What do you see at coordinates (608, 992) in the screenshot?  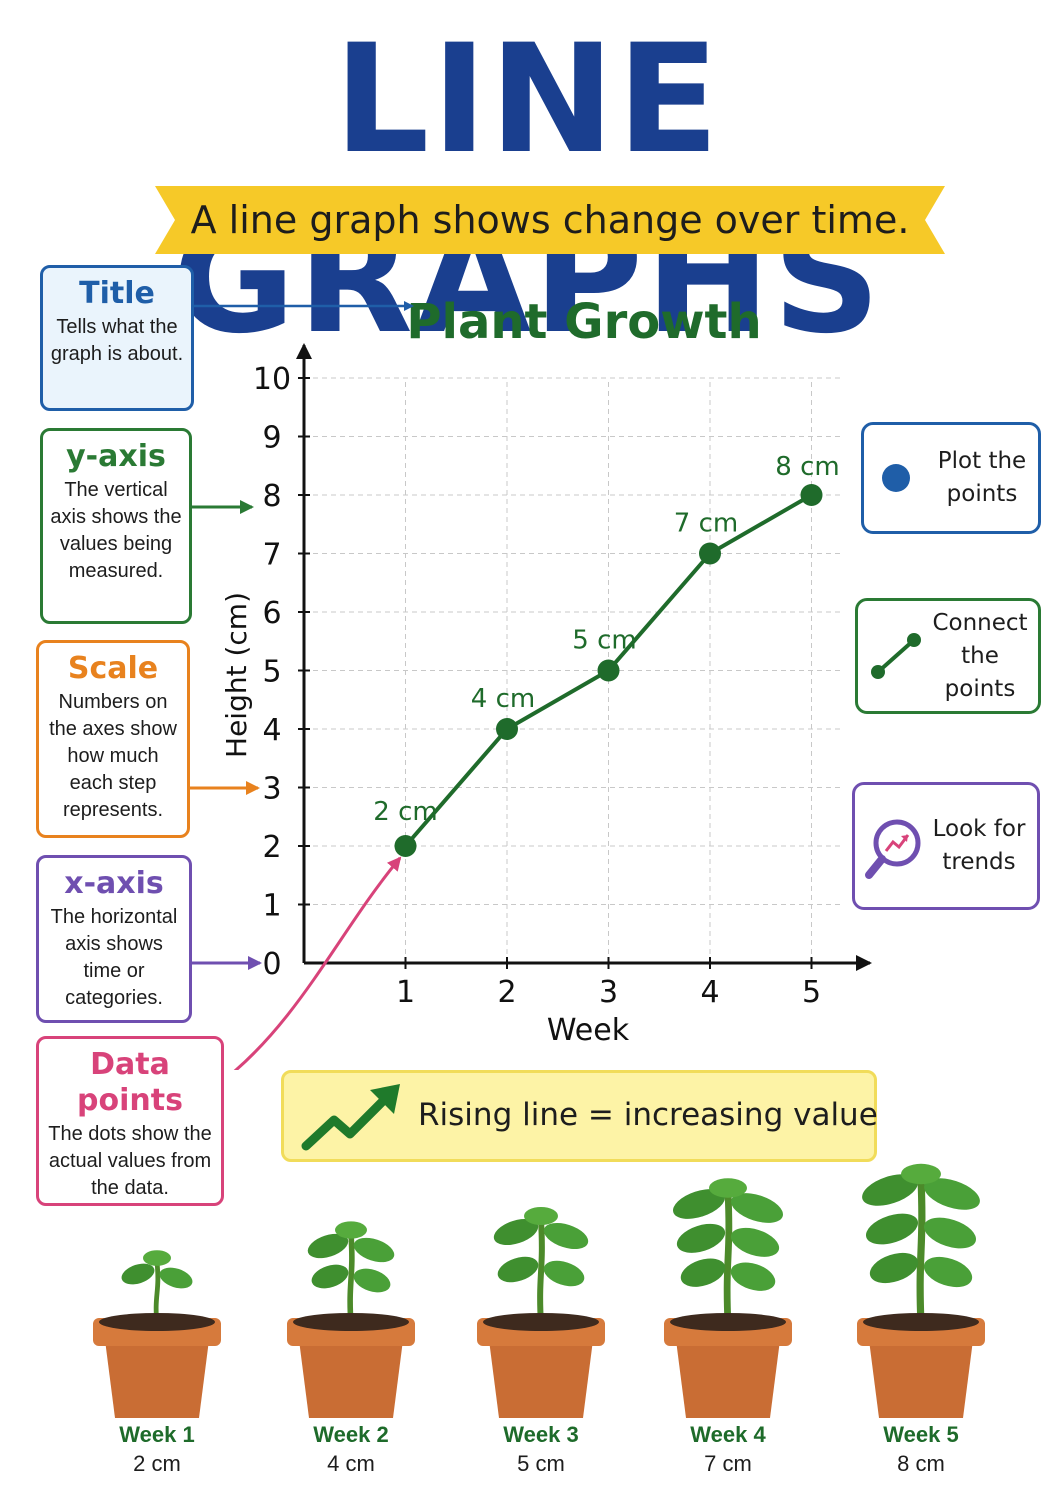 I see `x-tick-label: 3` at bounding box center [608, 992].